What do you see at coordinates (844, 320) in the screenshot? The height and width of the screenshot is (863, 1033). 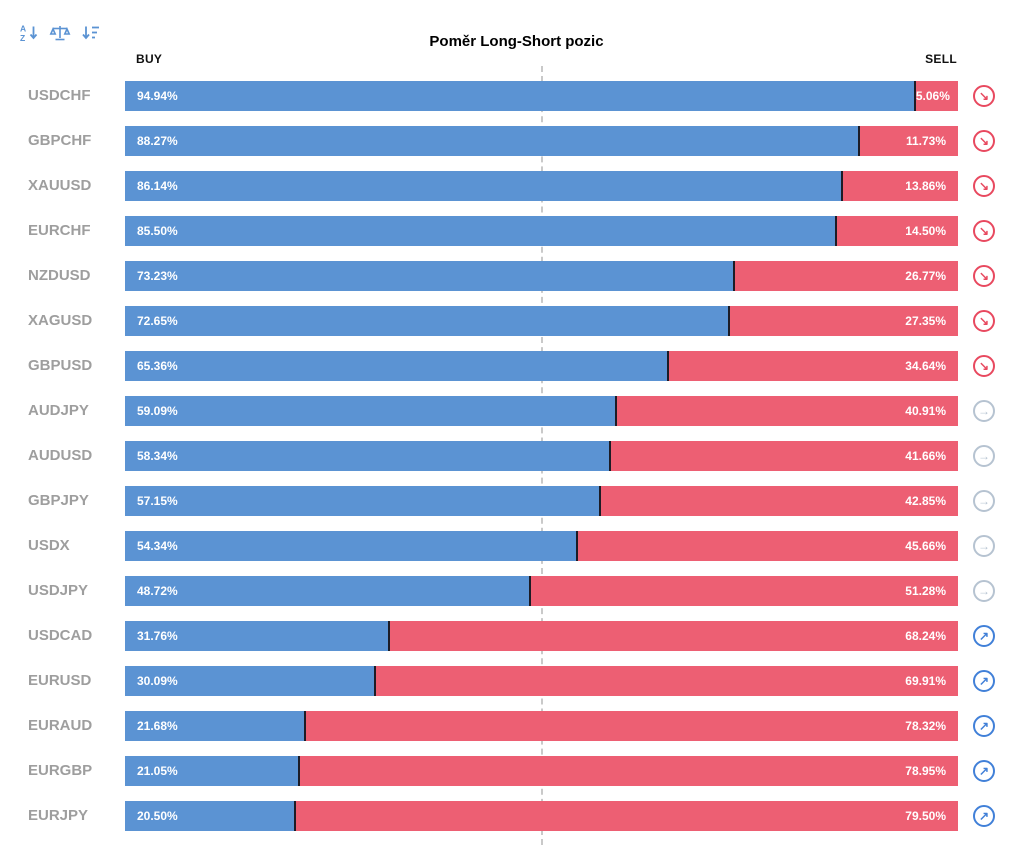 I see `sell-segment: 27.35%` at bounding box center [844, 320].